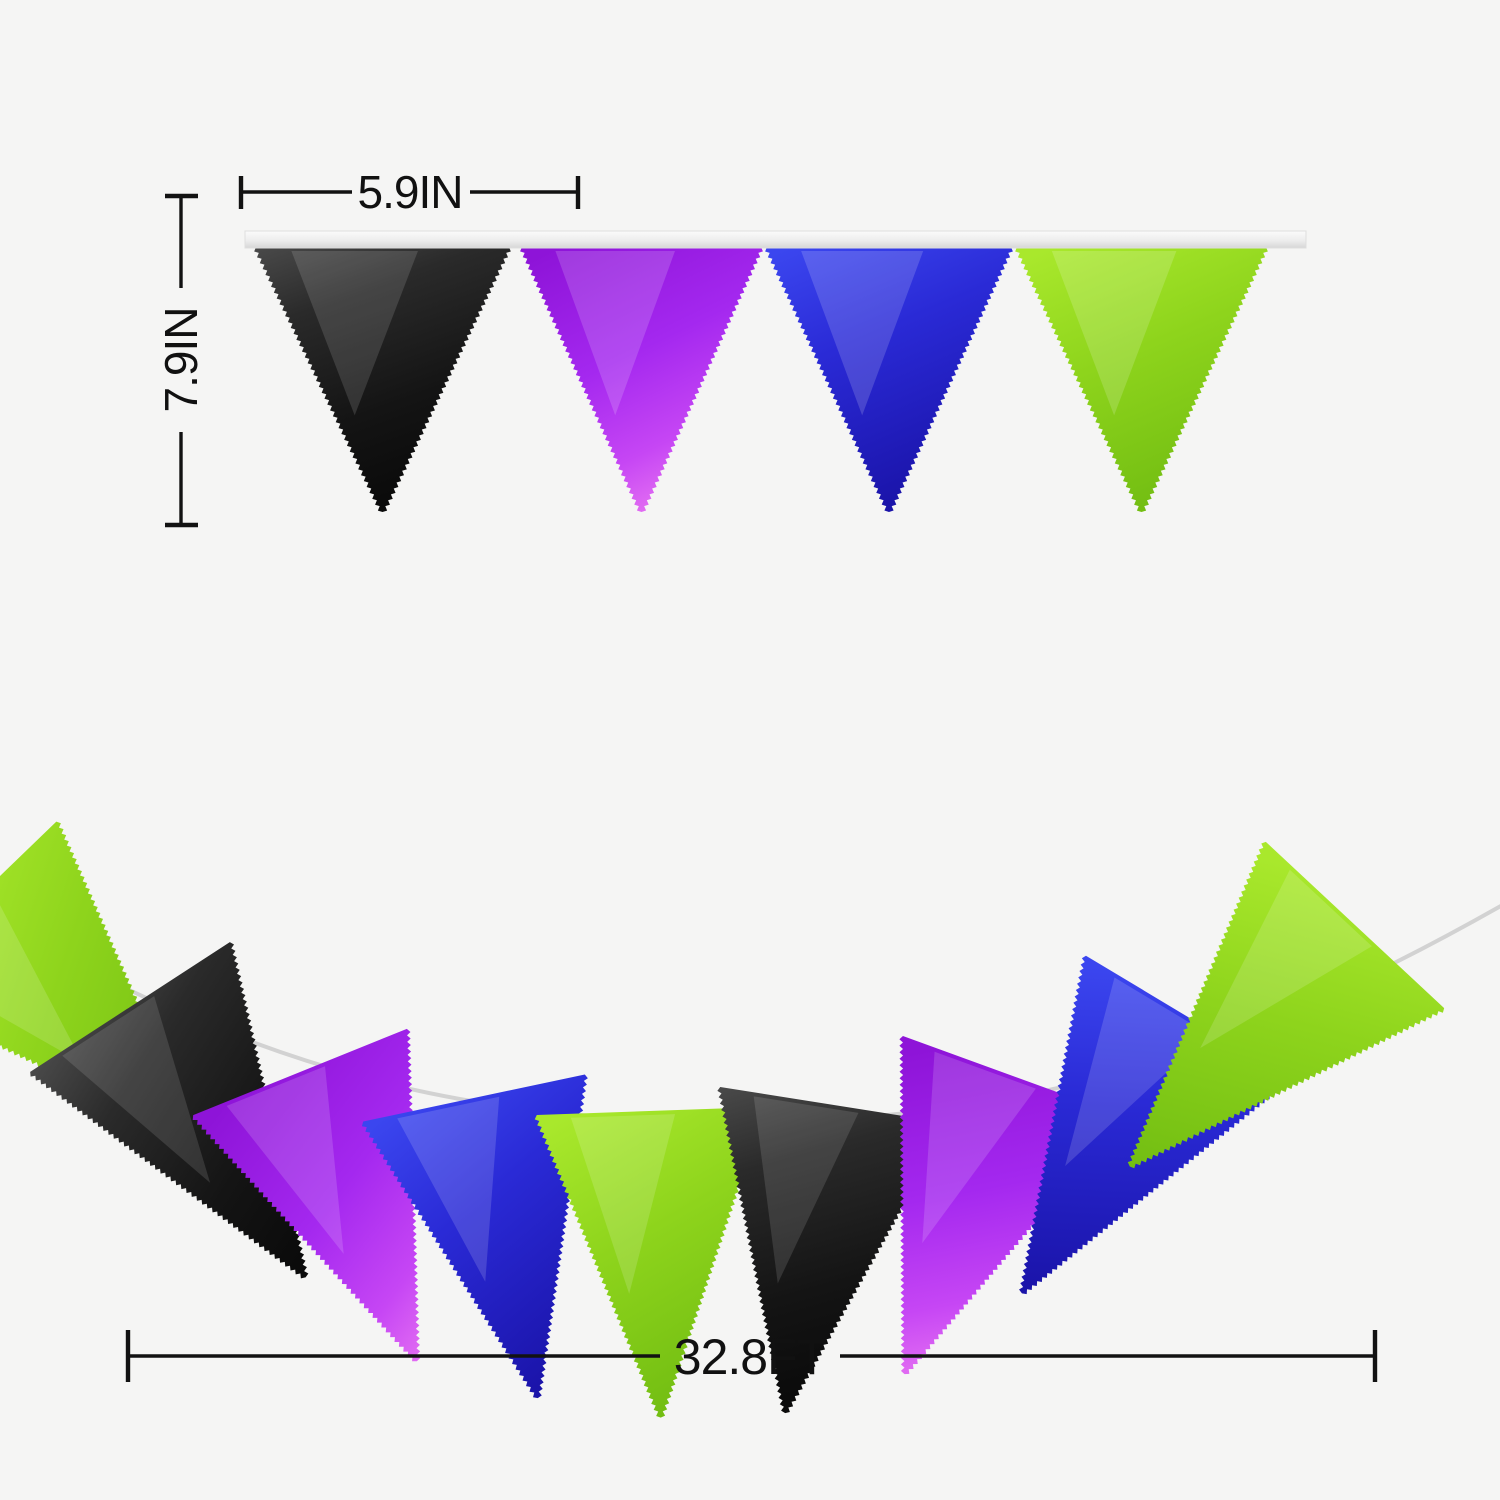 The height and width of the screenshot is (1500, 1500). I want to click on dimension-label-flag-height: 7.9IN, so click(181, 360).